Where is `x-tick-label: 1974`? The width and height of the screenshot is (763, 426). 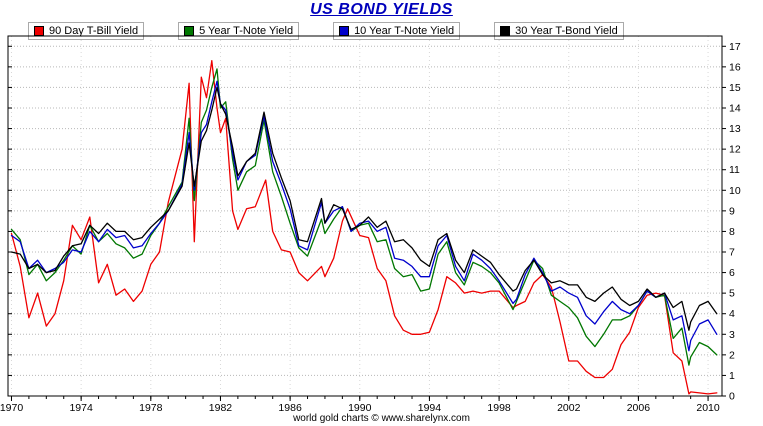
x-tick-label: 1974 is located at coordinates (81, 408).